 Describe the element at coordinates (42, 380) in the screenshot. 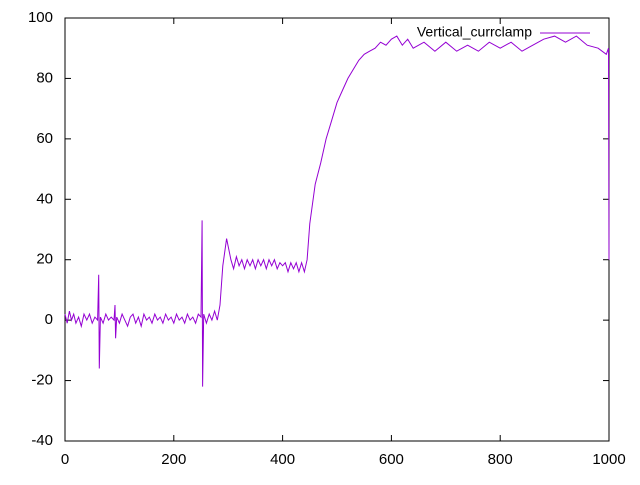

I see `y-tick-label: -20` at that location.